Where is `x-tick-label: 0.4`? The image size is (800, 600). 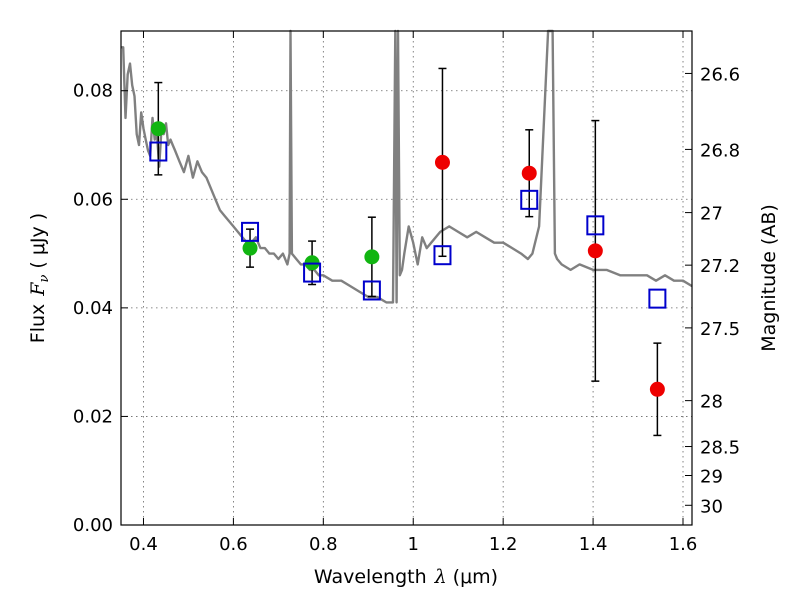 x-tick-label: 0.4 is located at coordinates (143, 544).